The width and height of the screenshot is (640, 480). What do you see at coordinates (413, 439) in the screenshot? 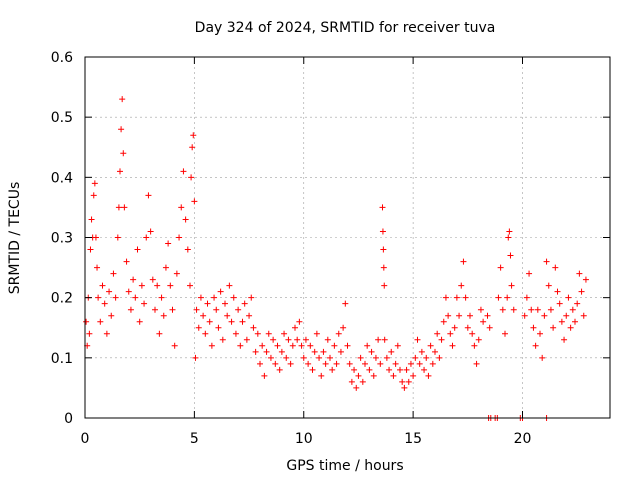
I see `x-tick-label: 15` at bounding box center [413, 439].